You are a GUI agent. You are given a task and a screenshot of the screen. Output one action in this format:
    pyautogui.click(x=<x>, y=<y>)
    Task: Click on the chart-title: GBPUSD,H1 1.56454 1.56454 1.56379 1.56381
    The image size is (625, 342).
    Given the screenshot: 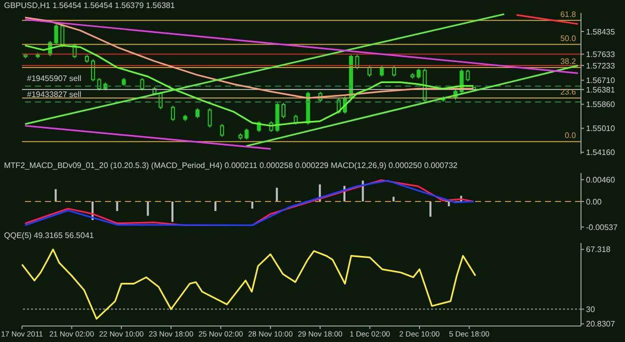 What is the action you would take?
    pyautogui.click(x=89, y=5)
    